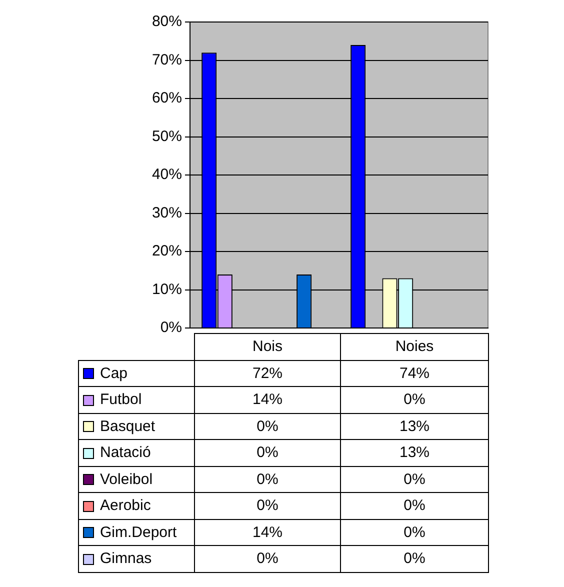 The width and height of the screenshot is (564, 587). What do you see at coordinates (125, 453) in the screenshot?
I see `legend-label: Natació` at bounding box center [125, 453].